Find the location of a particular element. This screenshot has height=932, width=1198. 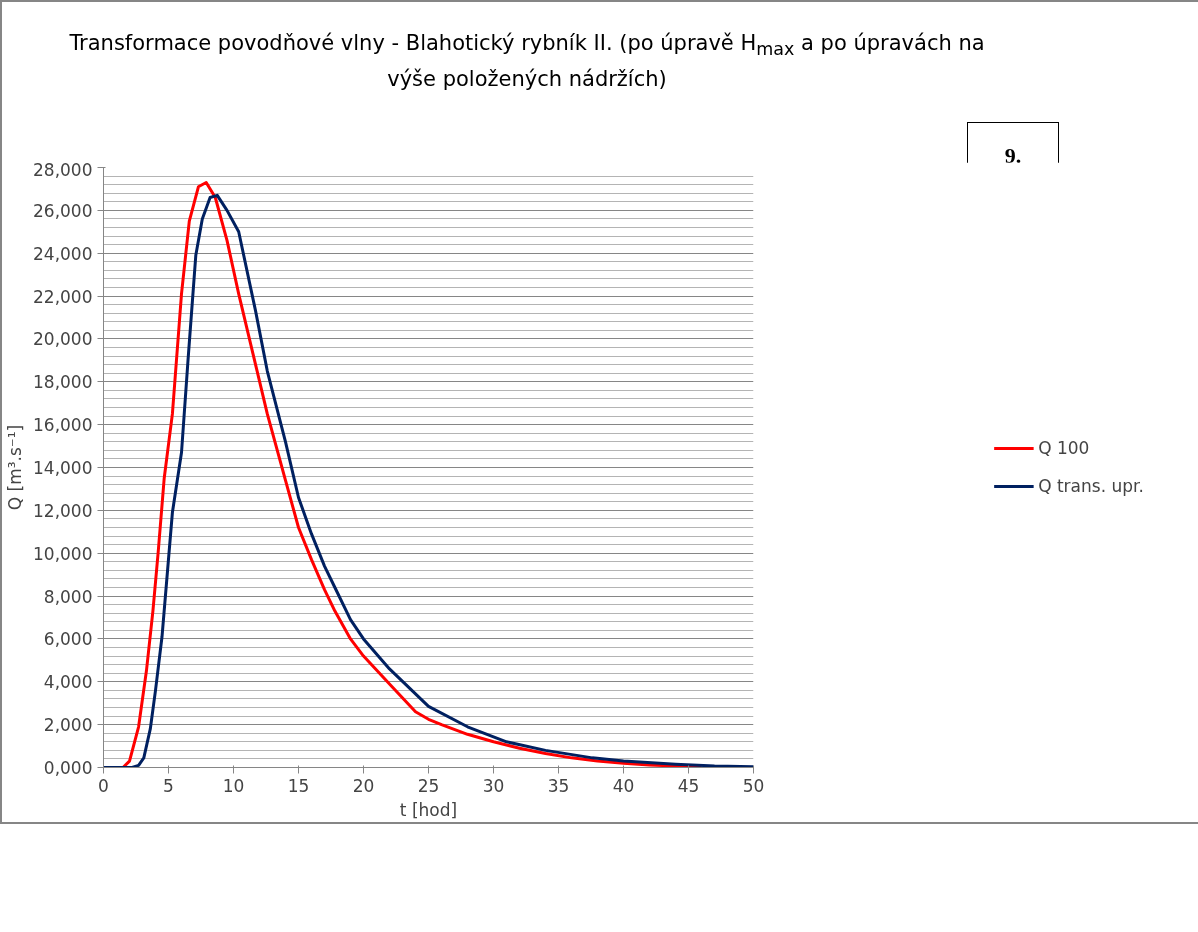

y-tick-label: 10,000 is located at coordinates (63, 553).